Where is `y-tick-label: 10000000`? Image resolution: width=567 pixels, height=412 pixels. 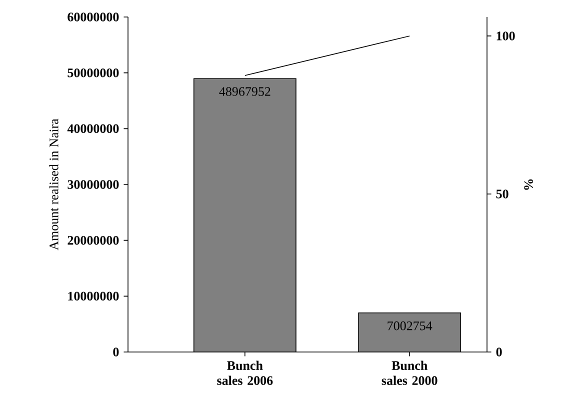
y-tick-label: 10000000 is located at coordinates (93, 296).